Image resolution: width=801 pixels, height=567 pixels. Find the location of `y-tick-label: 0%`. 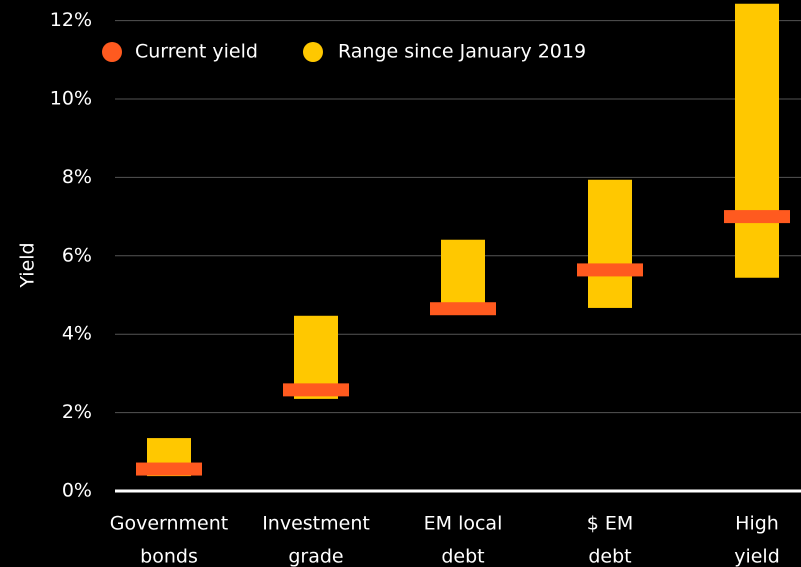

y-tick-label: 0% is located at coordinates (77, 491).